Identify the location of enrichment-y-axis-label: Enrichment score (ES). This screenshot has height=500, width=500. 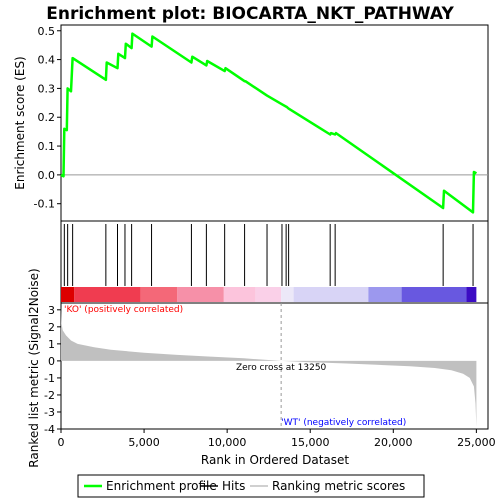
(20, 122).